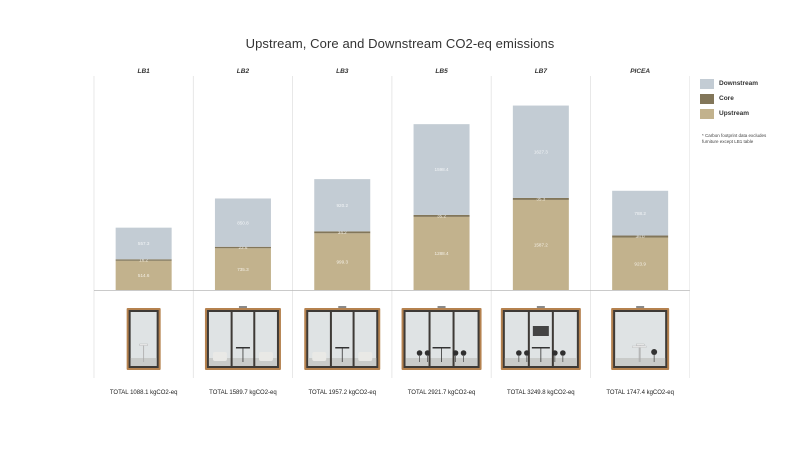  I want to click on bar-upstream-lb2, so click(242, 269).